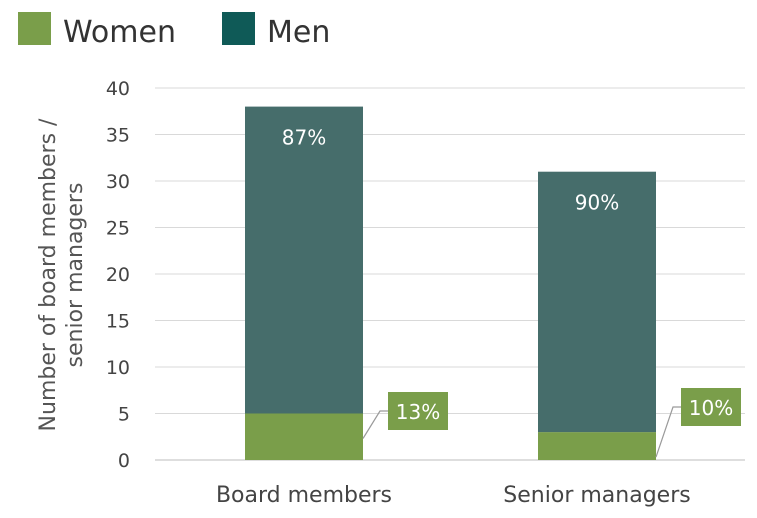  I want to click on data-label-women: 10%, so click(711, 408).